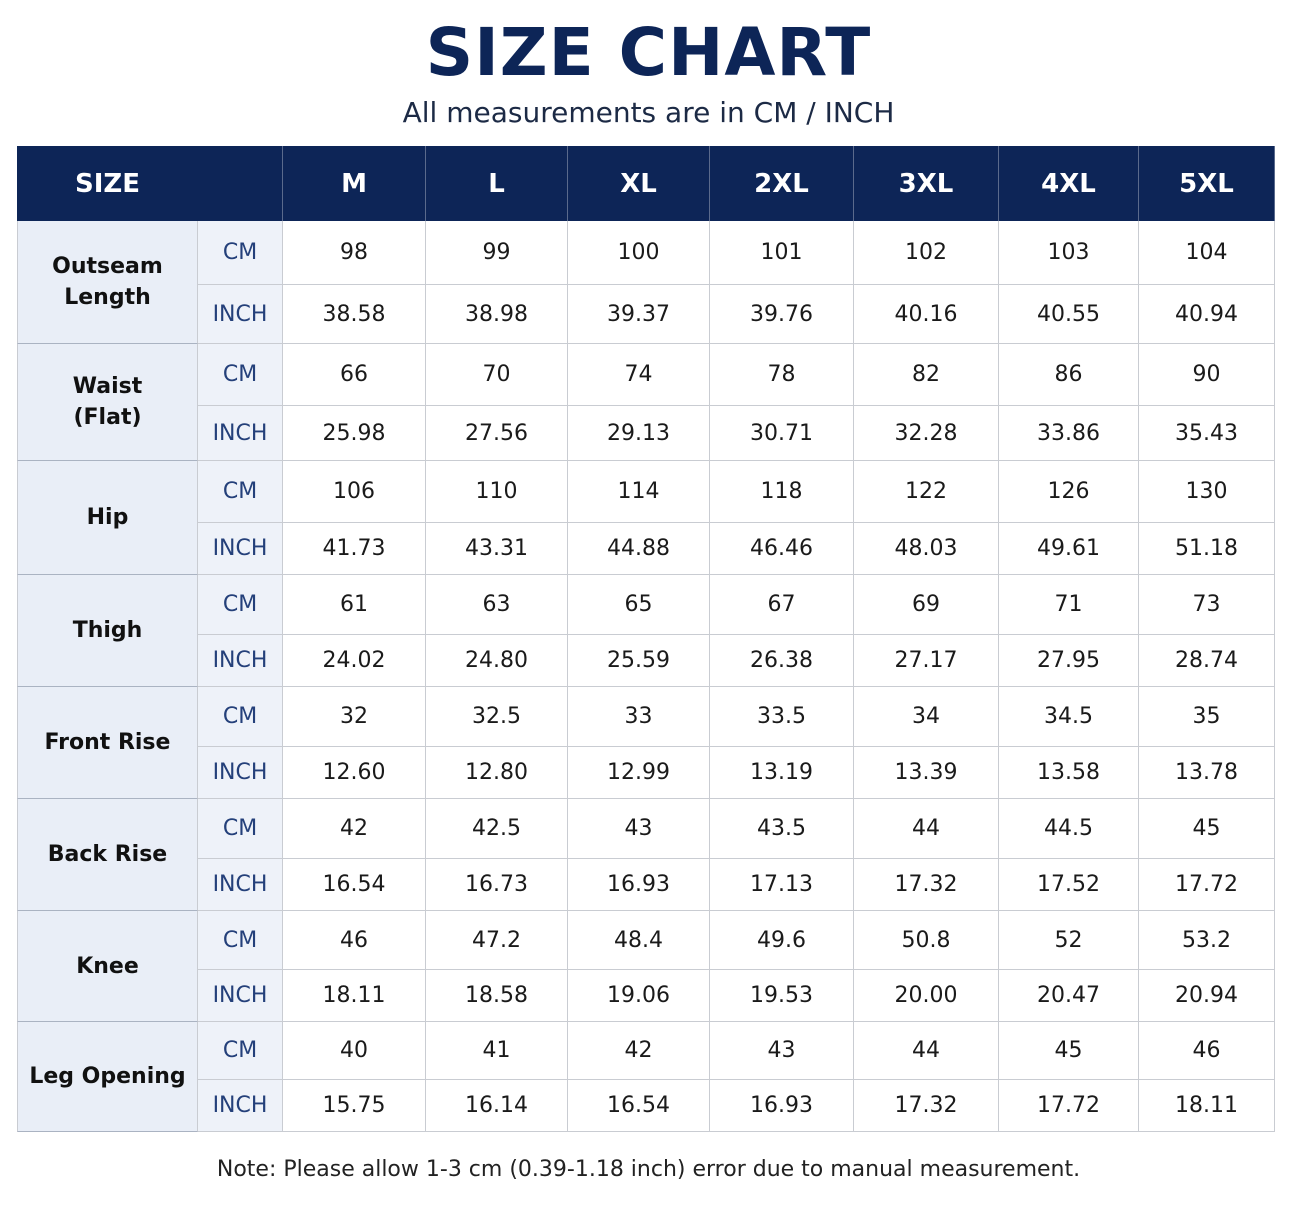  What do you see at coordinates (1069, 183) in the screenshot?
I see `size-header: 4XL` at bounding box center [1069, 183].